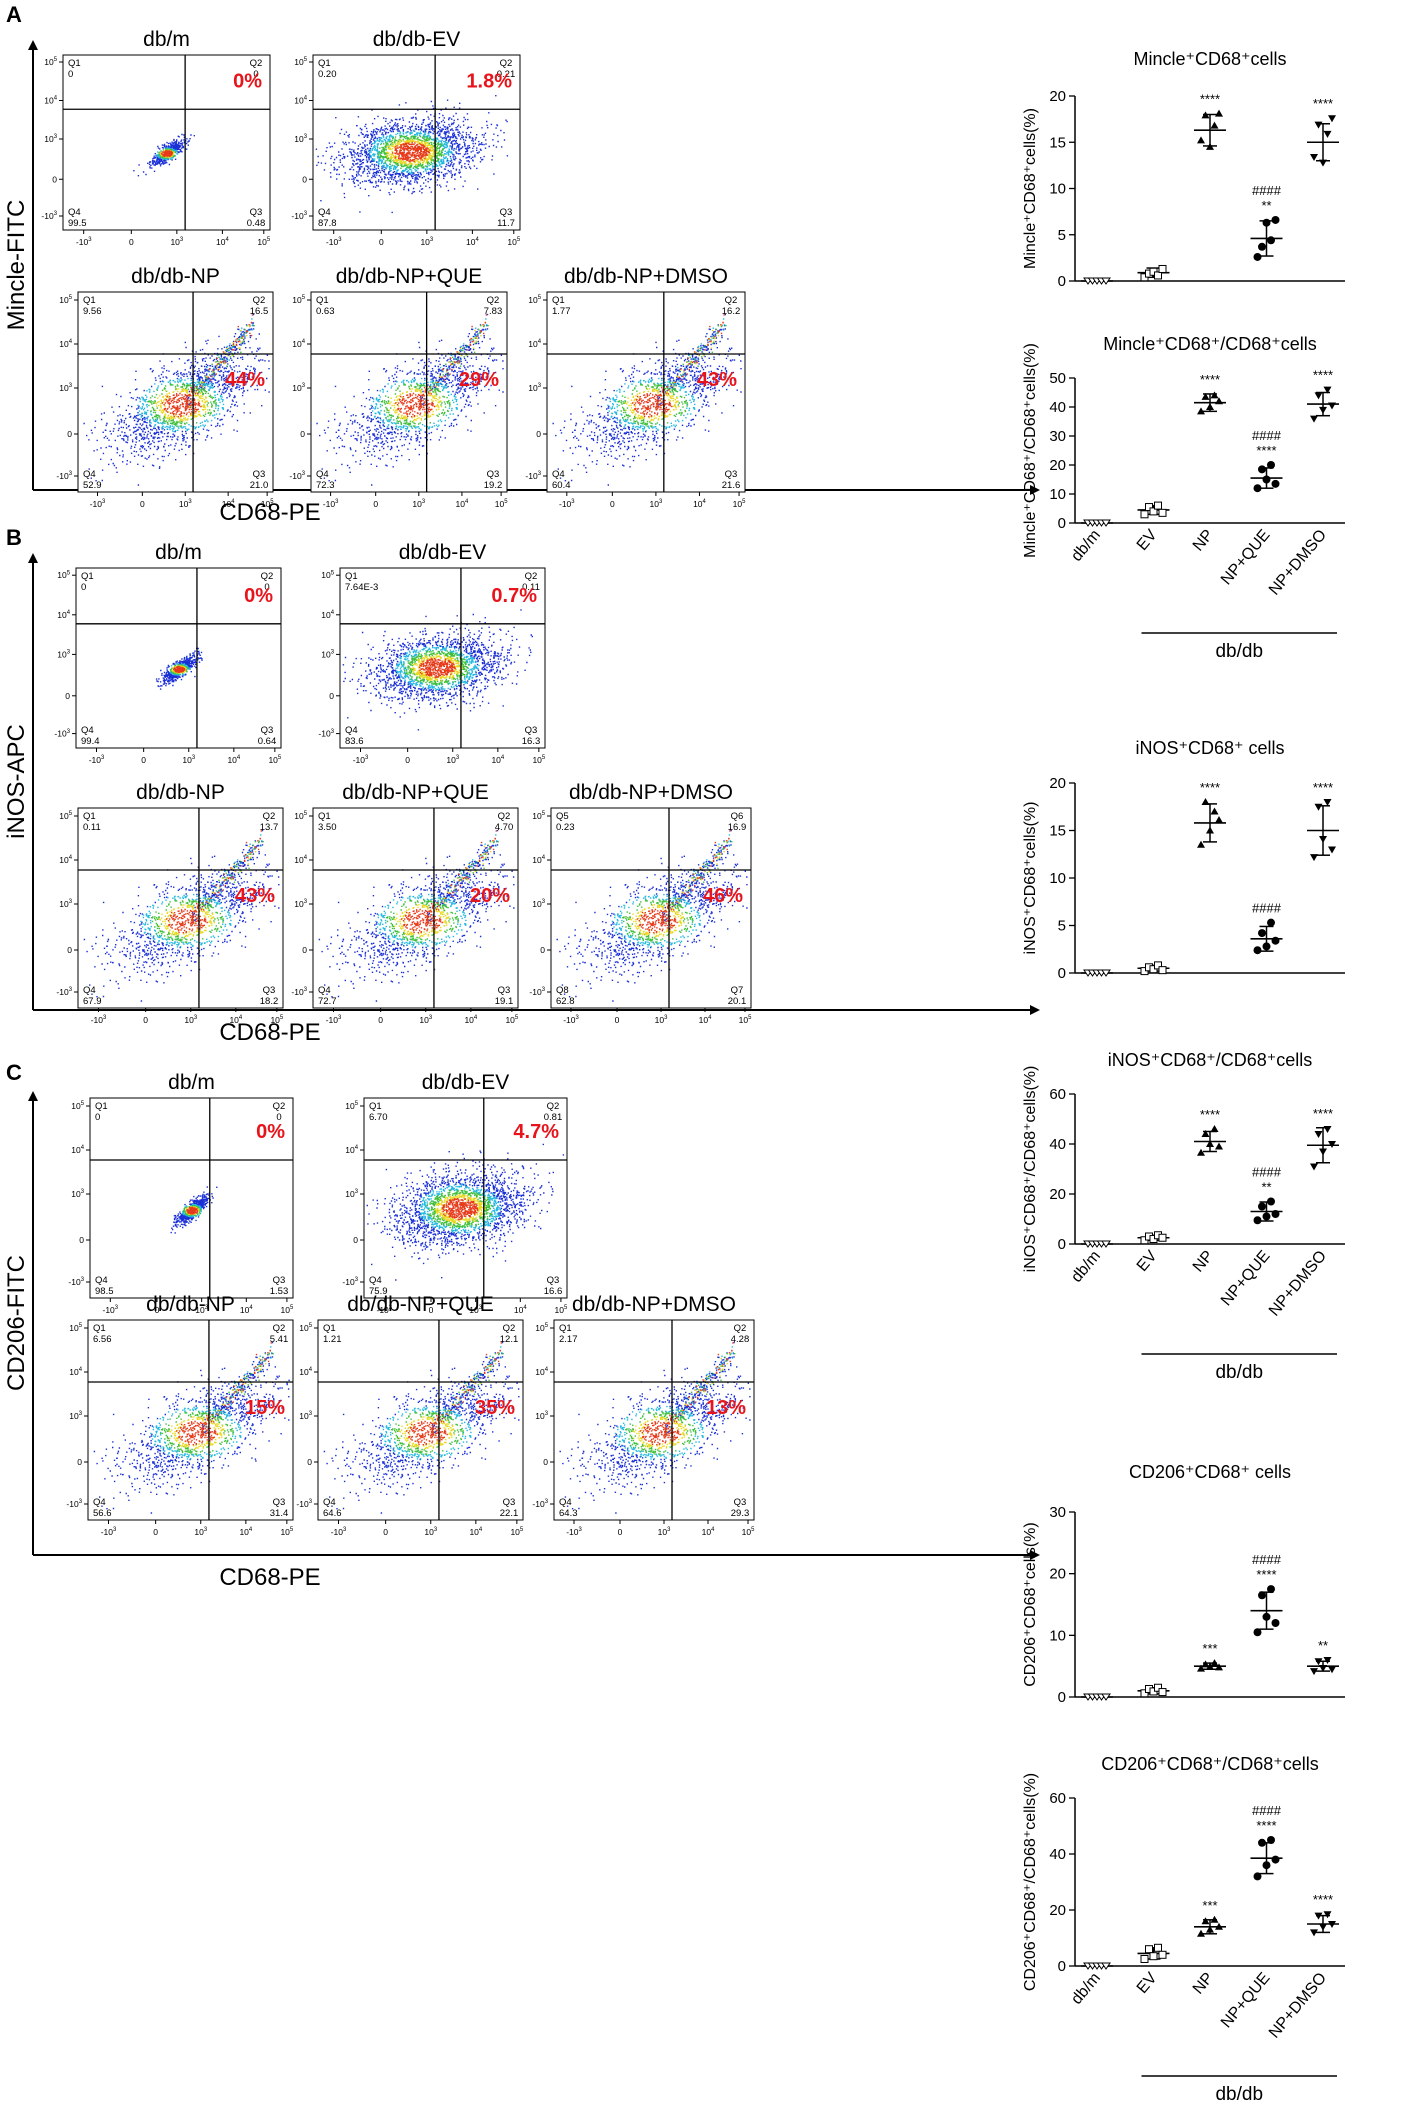 Image resolution: width=1417 pixels, height=2117 pixels. What do you see at coordinates (495, 1408) in the screenshot?
I see `q2-percent-label: 35%` at bounding box center [495, 1408].